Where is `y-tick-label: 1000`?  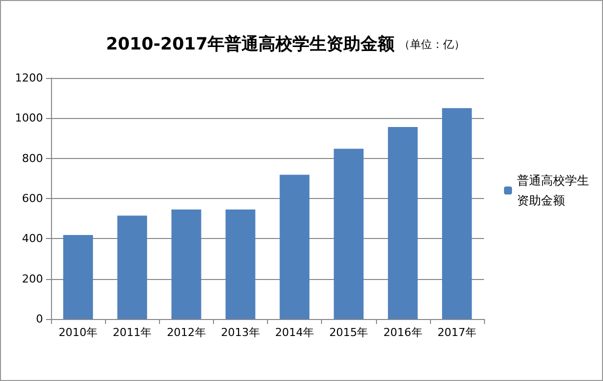
y-tick-label: 1000 is located at coordinates (29, 118).